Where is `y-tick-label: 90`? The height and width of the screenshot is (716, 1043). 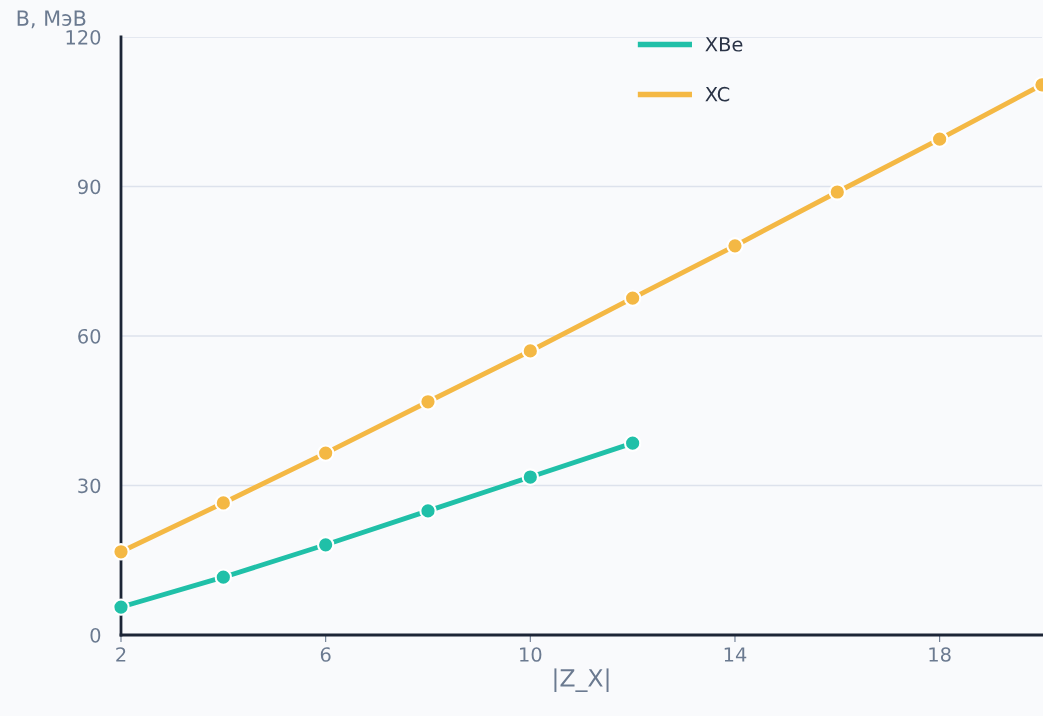
y-tick-label: 90 is located at coordinates (89, 187).